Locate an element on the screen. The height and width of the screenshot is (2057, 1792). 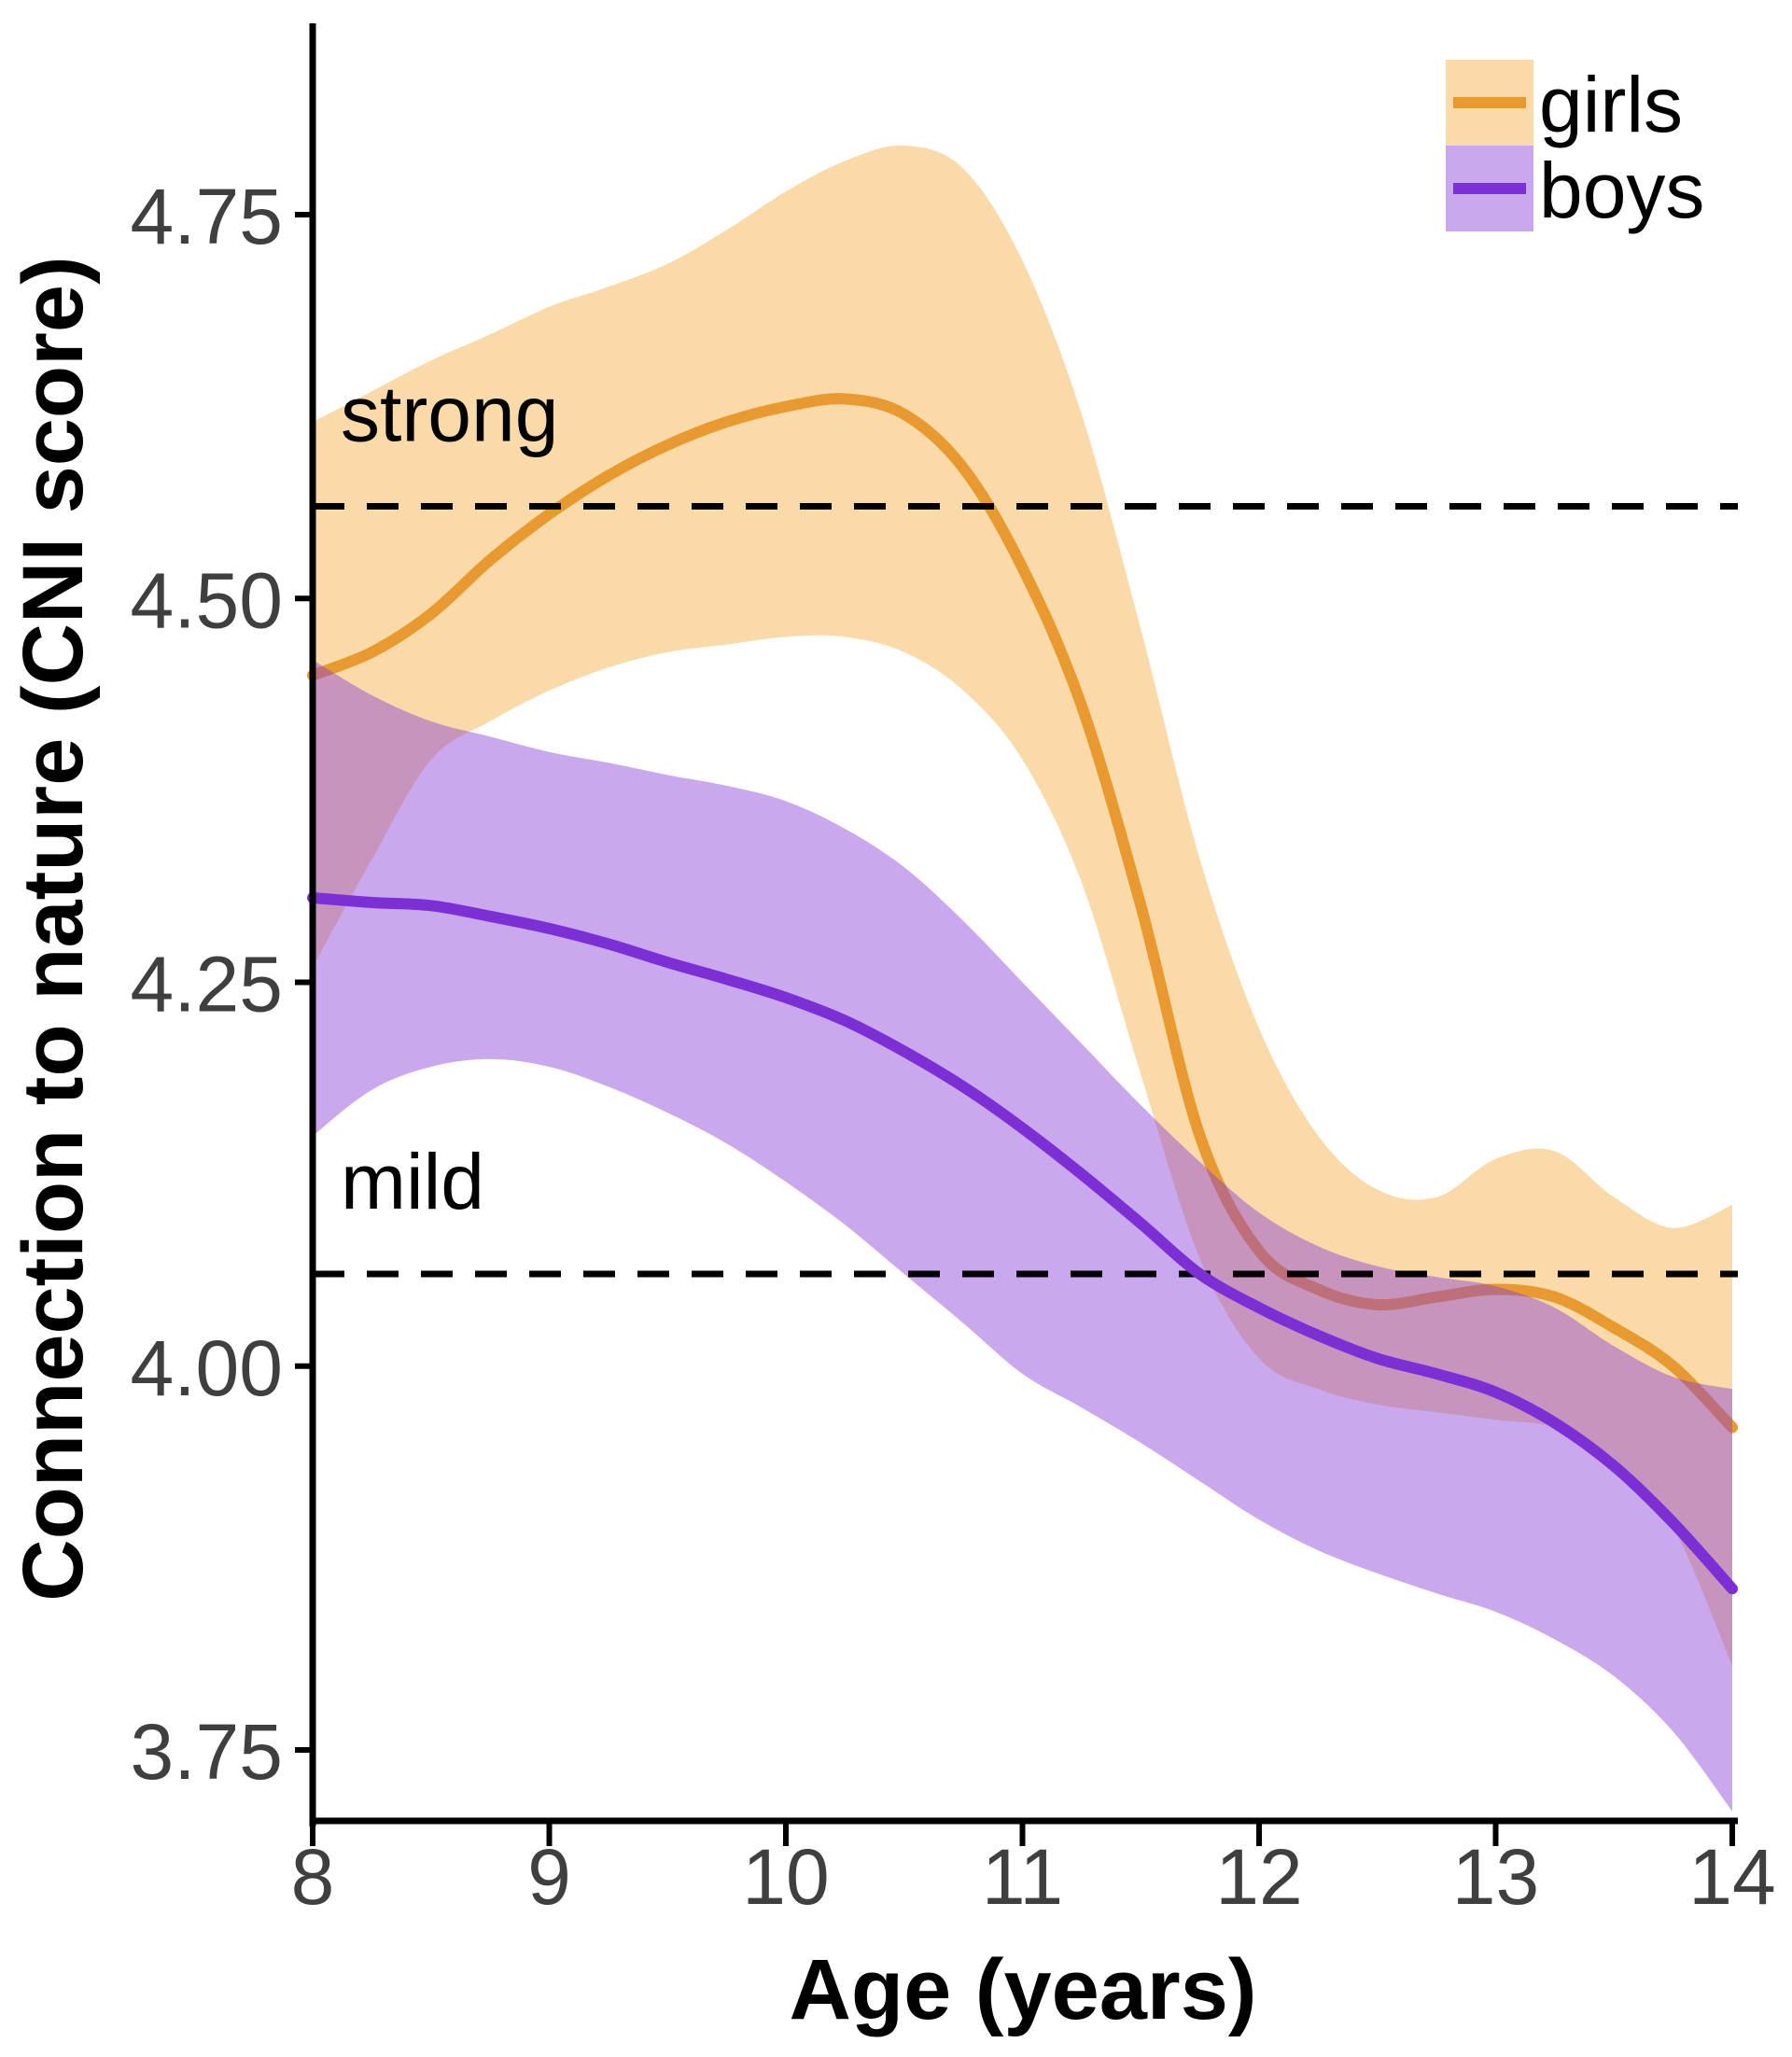
legend-label-boys: boys is located at coordinates (1621, 190).